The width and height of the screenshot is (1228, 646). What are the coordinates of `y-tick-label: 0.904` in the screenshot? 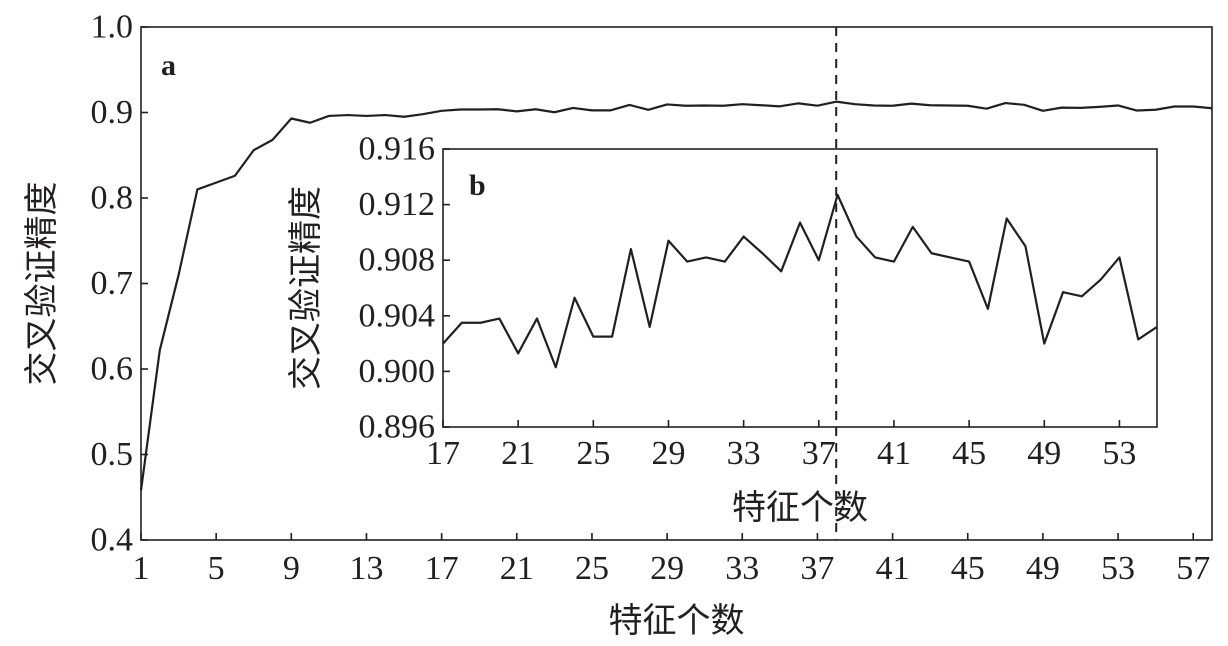 It's located at (397, 315).